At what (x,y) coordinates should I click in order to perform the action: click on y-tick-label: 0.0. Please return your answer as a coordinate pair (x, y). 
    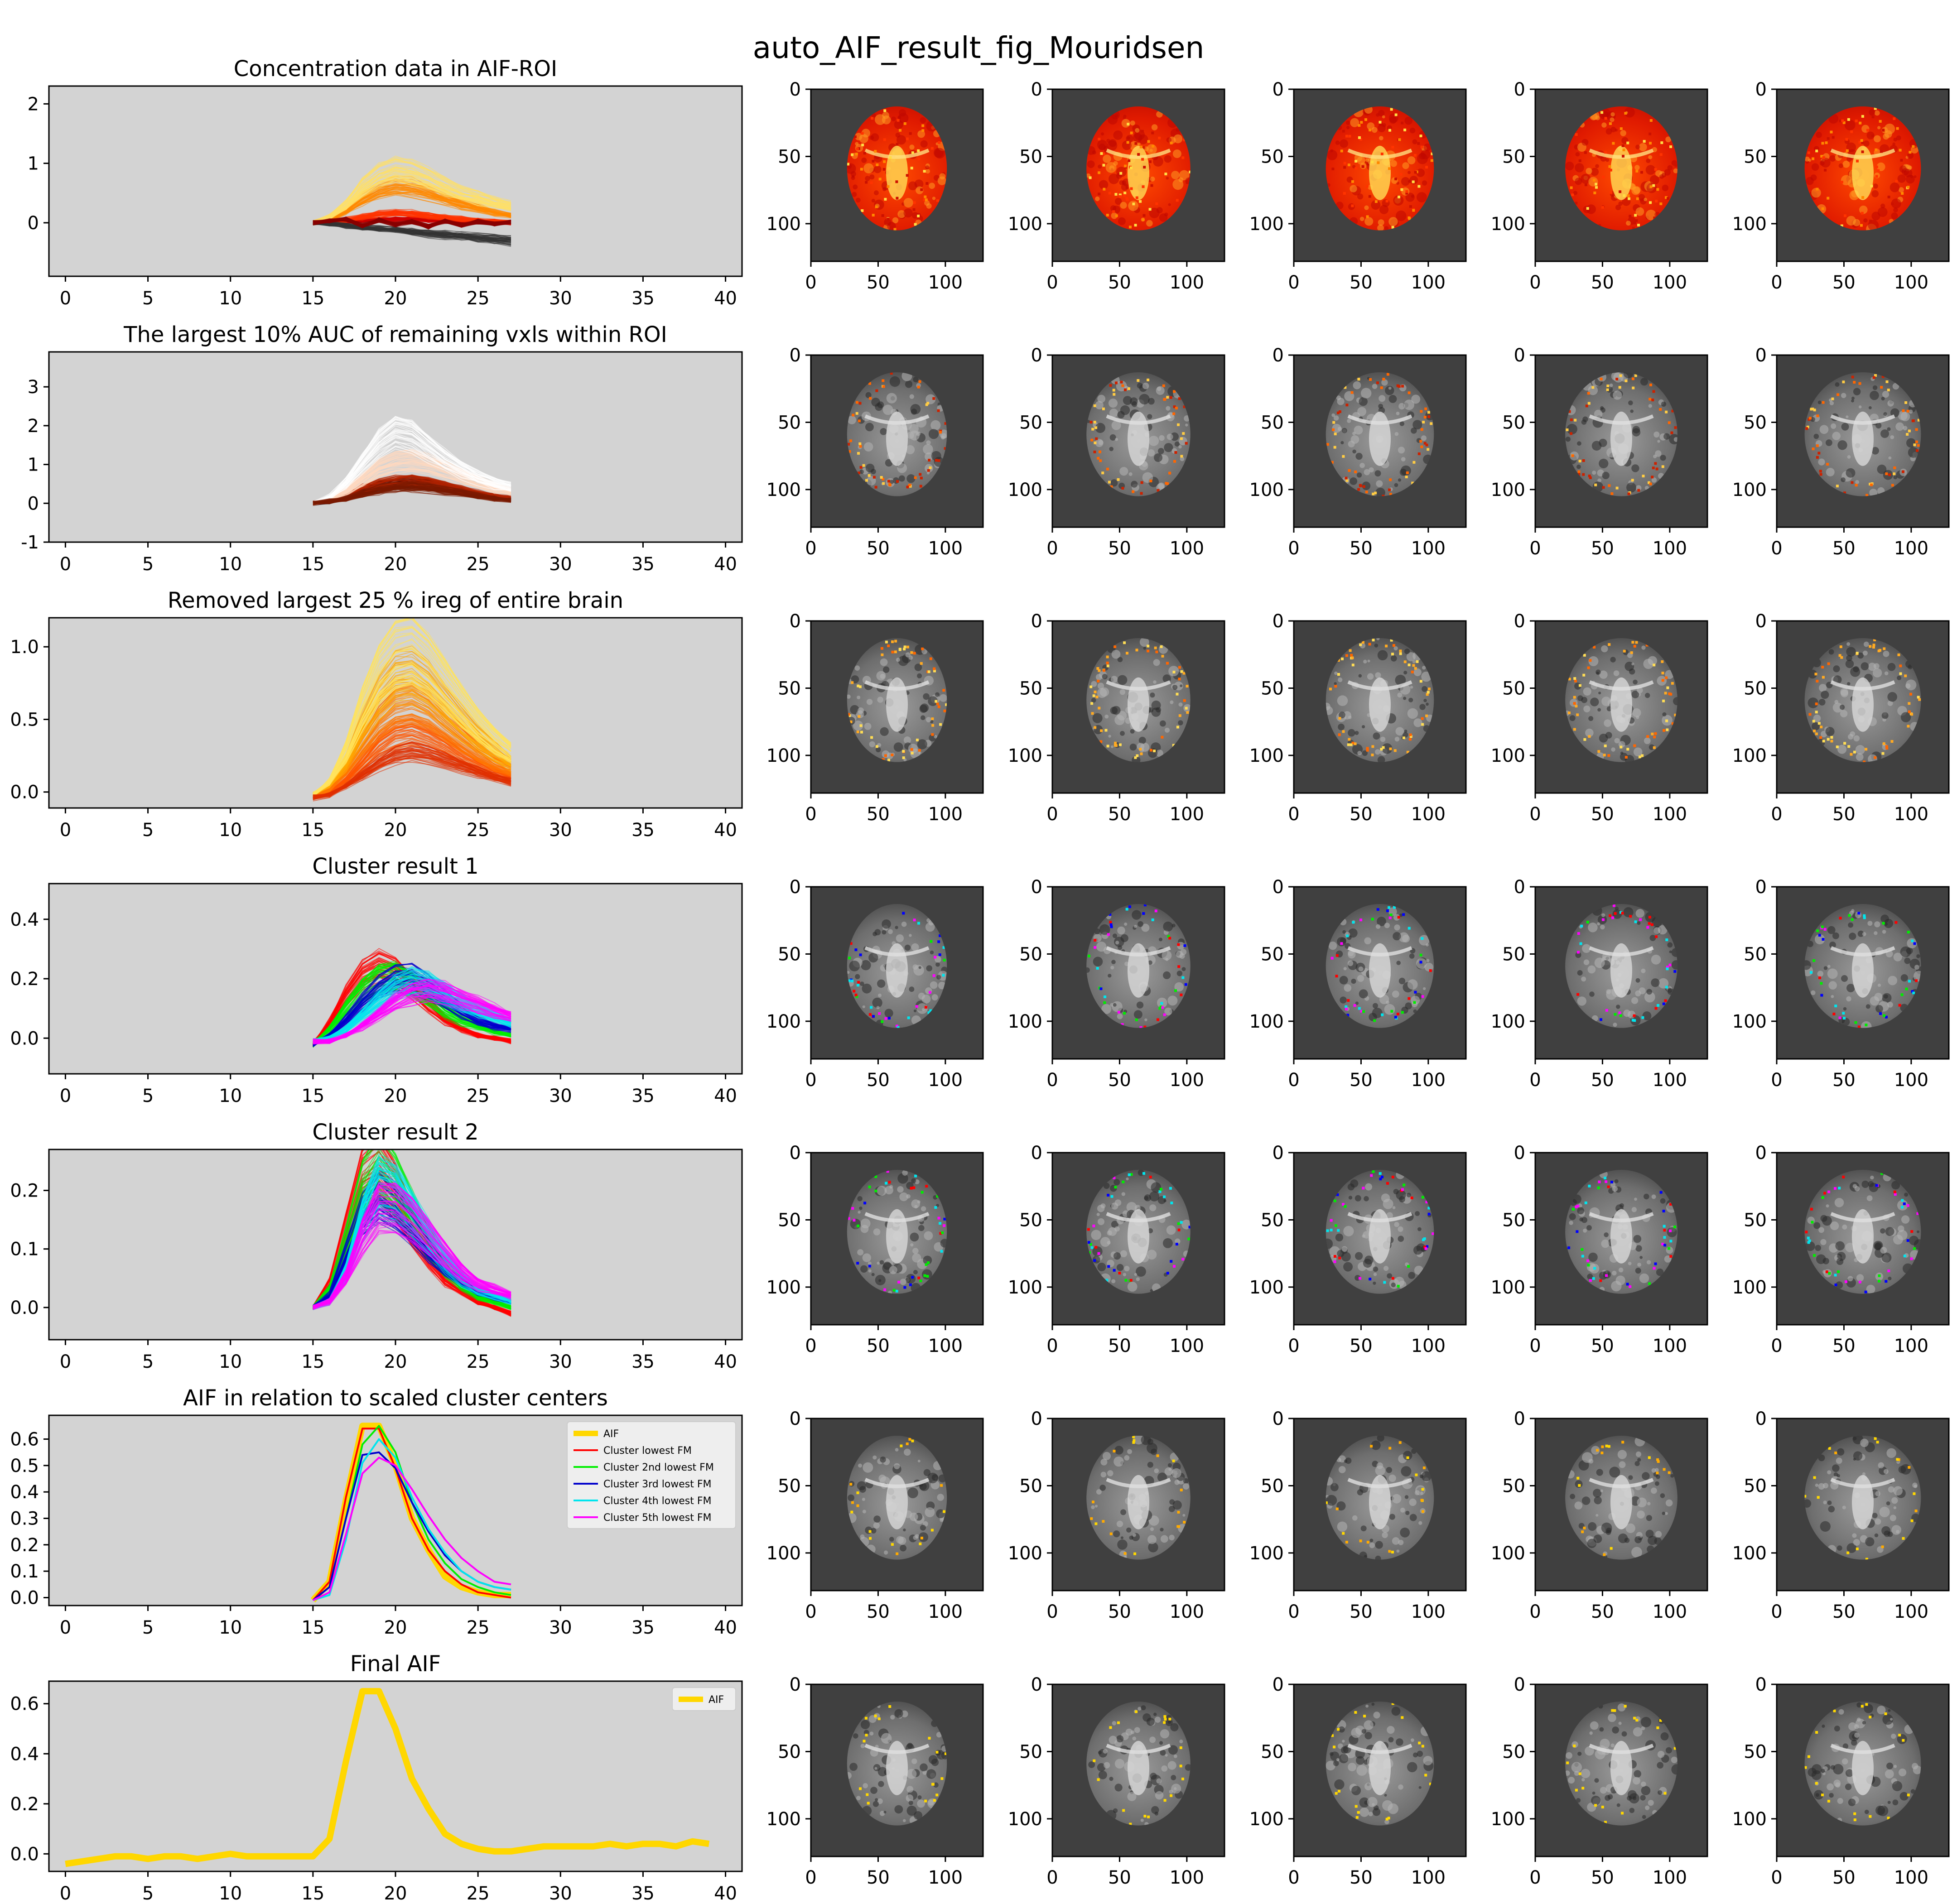
    Looking at the image, I should click on (24, 793).